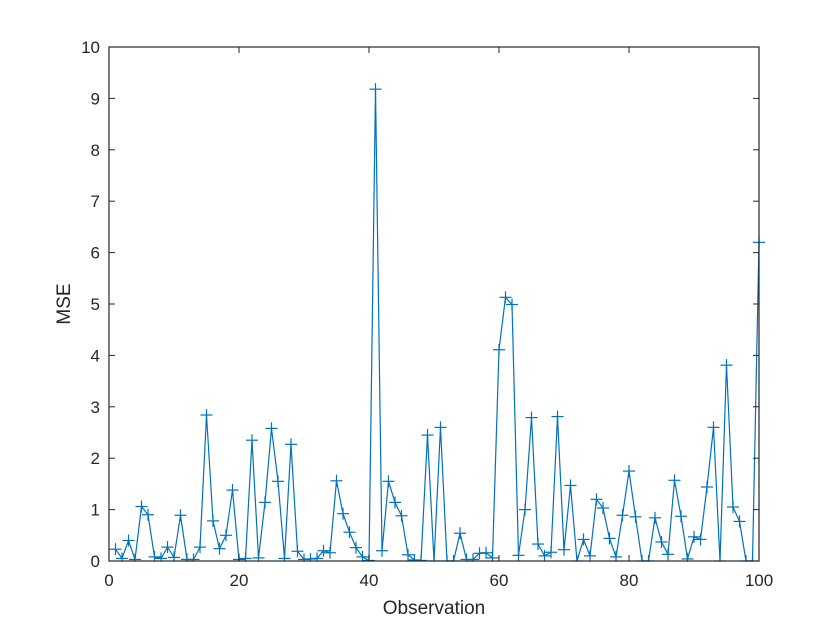 Image resolution: width=840 pixels, height=630 pixels. I want to click on y-tick-label: 8, so click(95, 150).